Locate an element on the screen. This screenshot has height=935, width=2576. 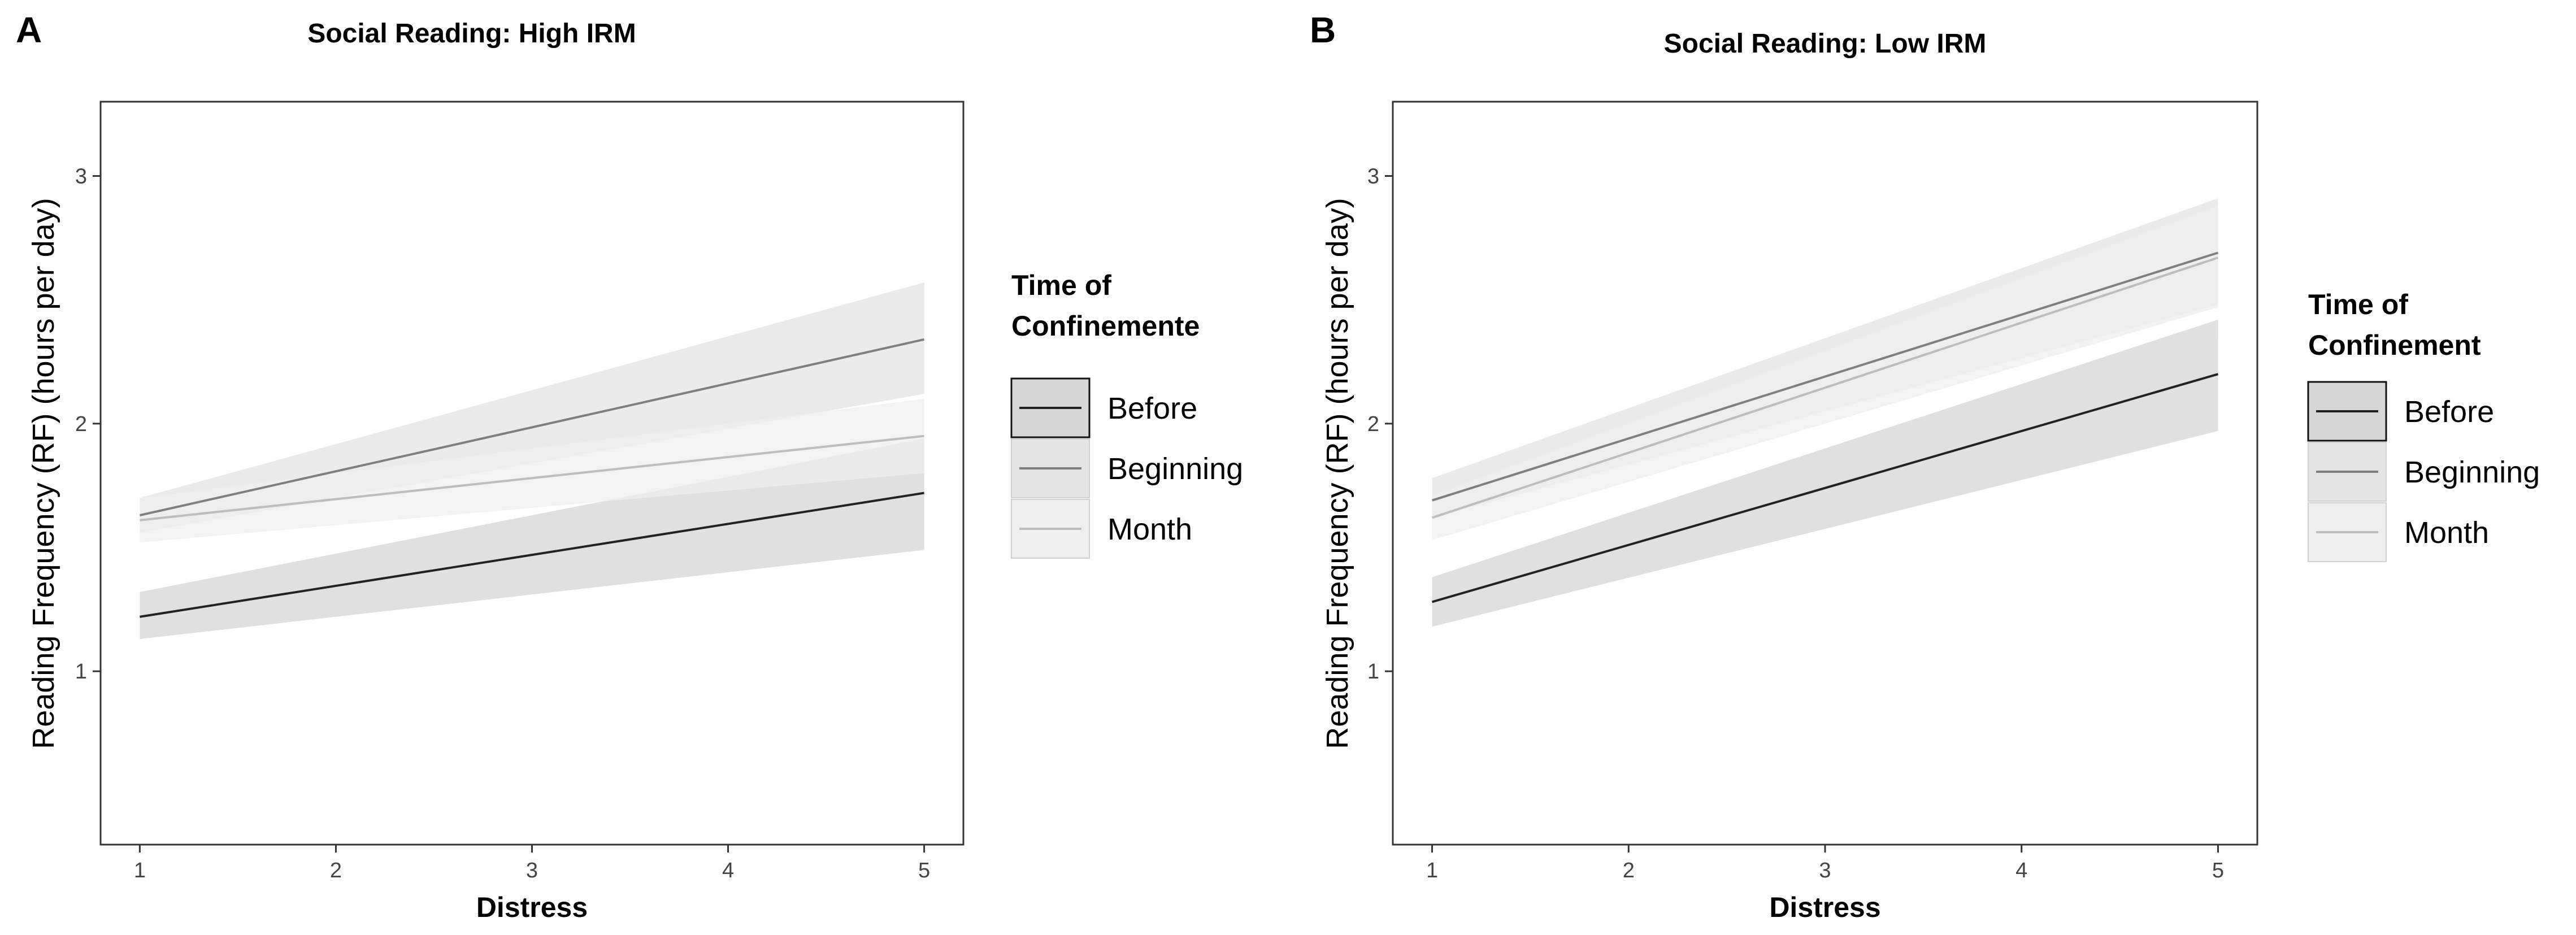
confidence-band-before is located at coordinates (1825, 473).